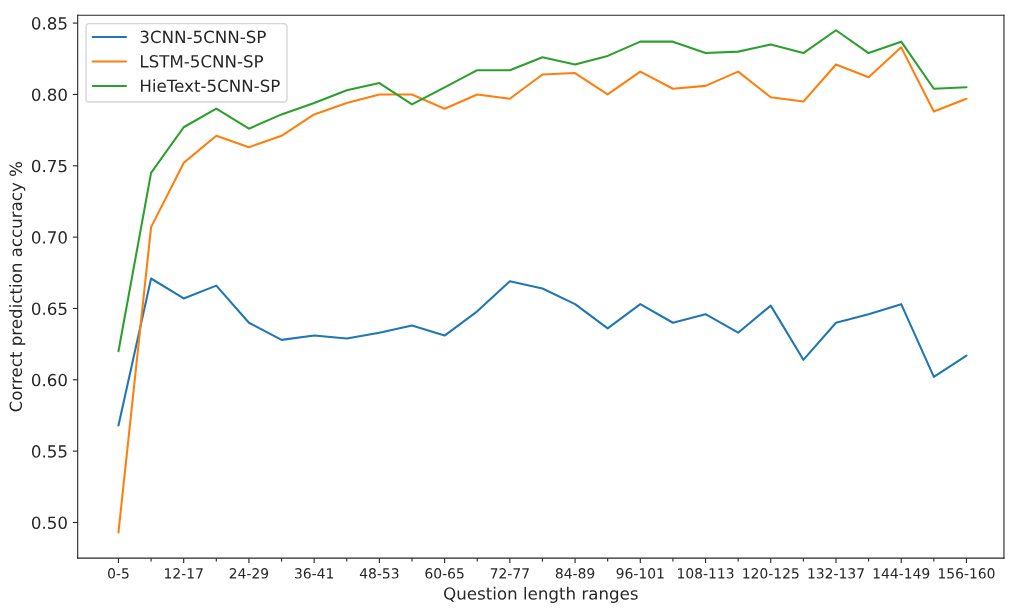 The width and height of the screenshot is (1009, 610). Describe the element at coordinates (706, 573) in the screenshot. I see `x-tick-label: 108-113` at that location.